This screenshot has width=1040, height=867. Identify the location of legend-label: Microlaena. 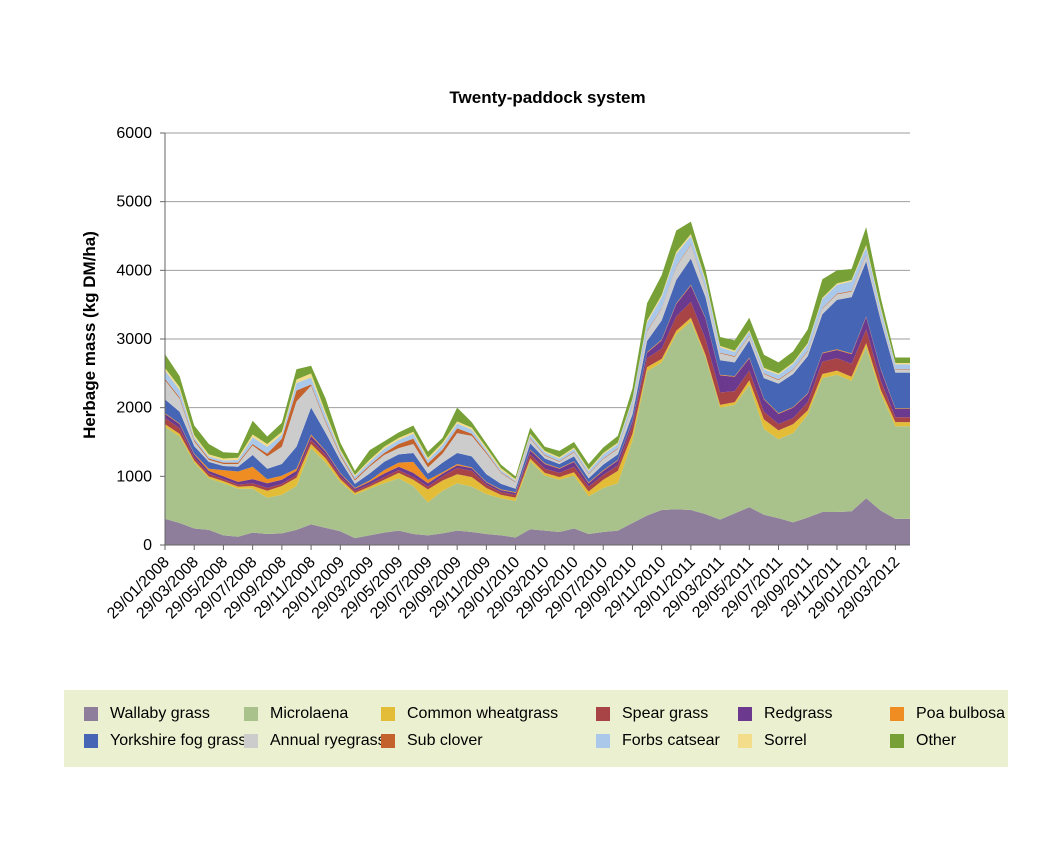
(309, 713).